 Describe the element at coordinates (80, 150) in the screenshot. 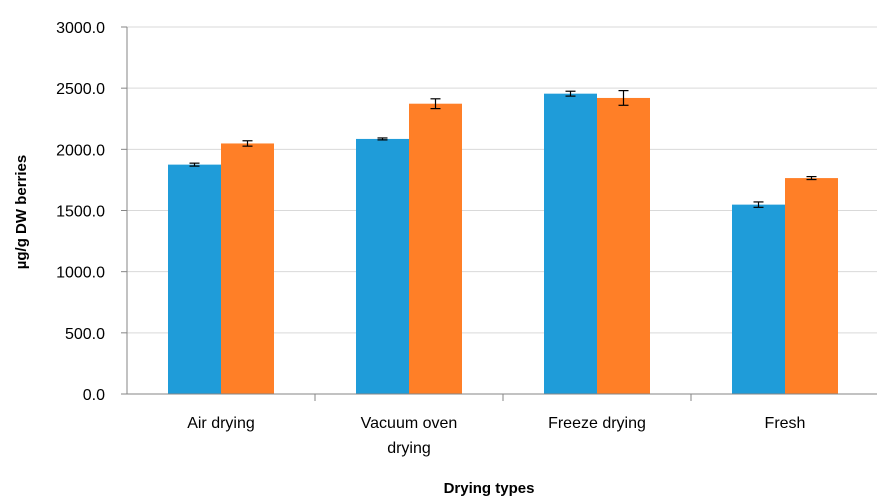

I see `y-tick-label: 2000.0` at that location.